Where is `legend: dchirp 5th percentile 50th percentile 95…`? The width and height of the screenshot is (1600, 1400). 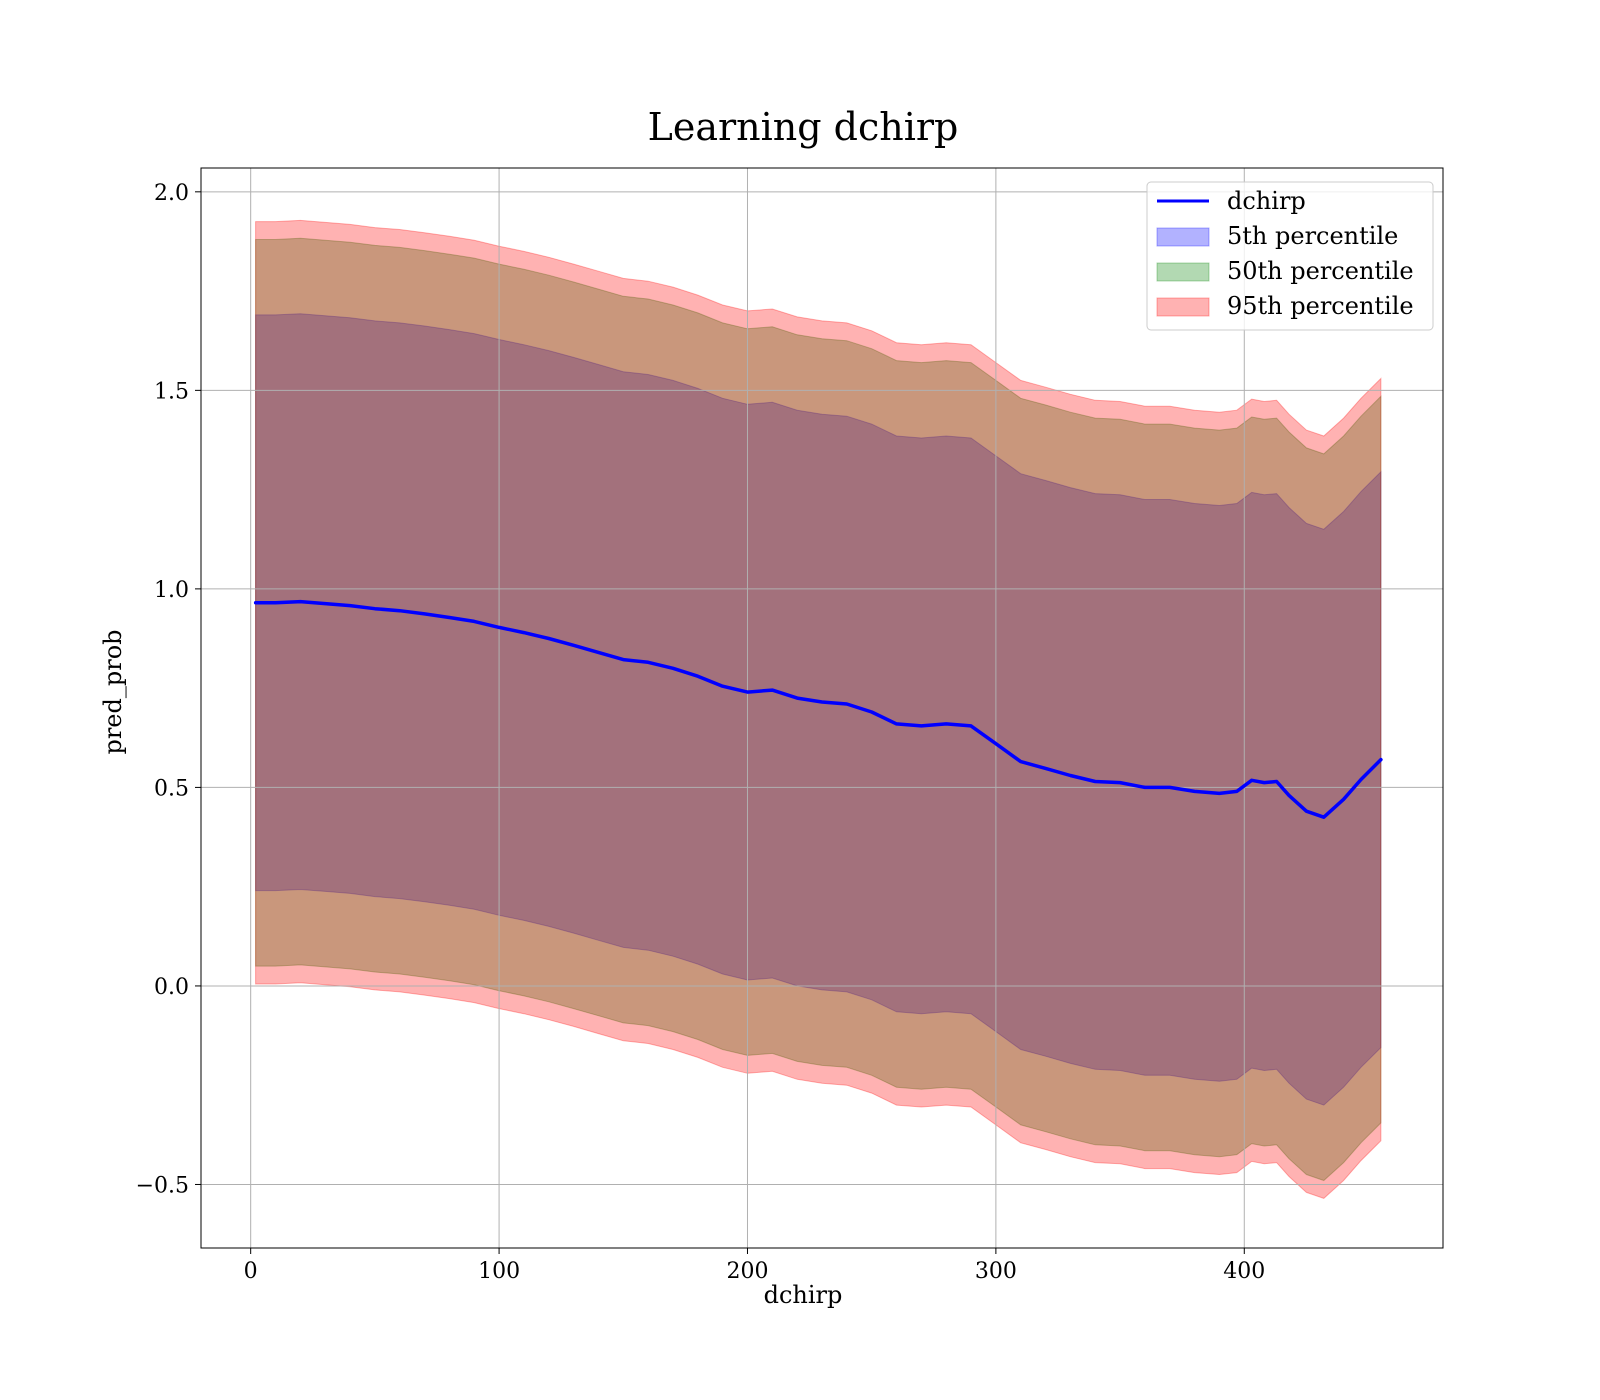
legend: dchirp 5th percentile 50th percentile 95… is located at coordinates (1290, 256).